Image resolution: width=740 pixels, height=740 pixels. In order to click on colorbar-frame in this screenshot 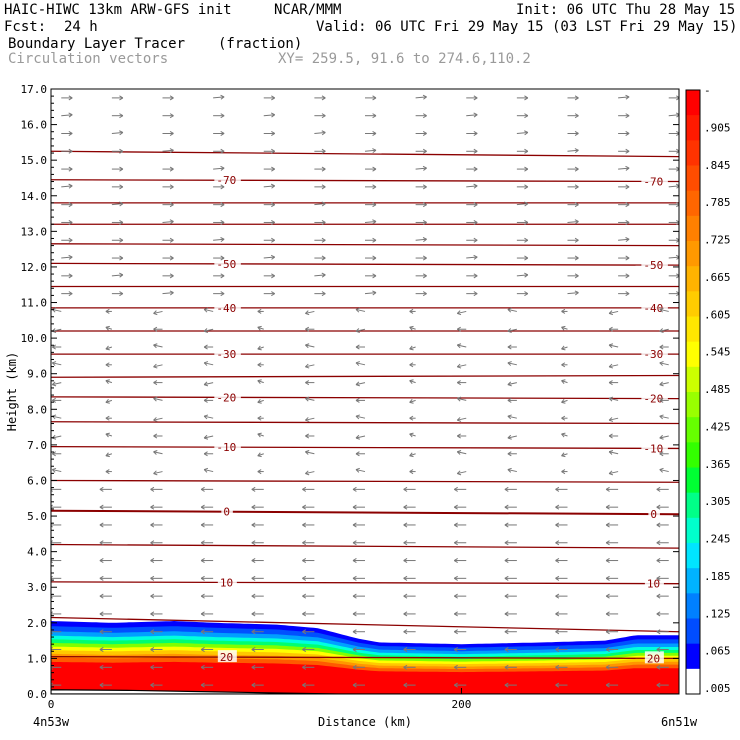, I will do `click(693, 392)`.